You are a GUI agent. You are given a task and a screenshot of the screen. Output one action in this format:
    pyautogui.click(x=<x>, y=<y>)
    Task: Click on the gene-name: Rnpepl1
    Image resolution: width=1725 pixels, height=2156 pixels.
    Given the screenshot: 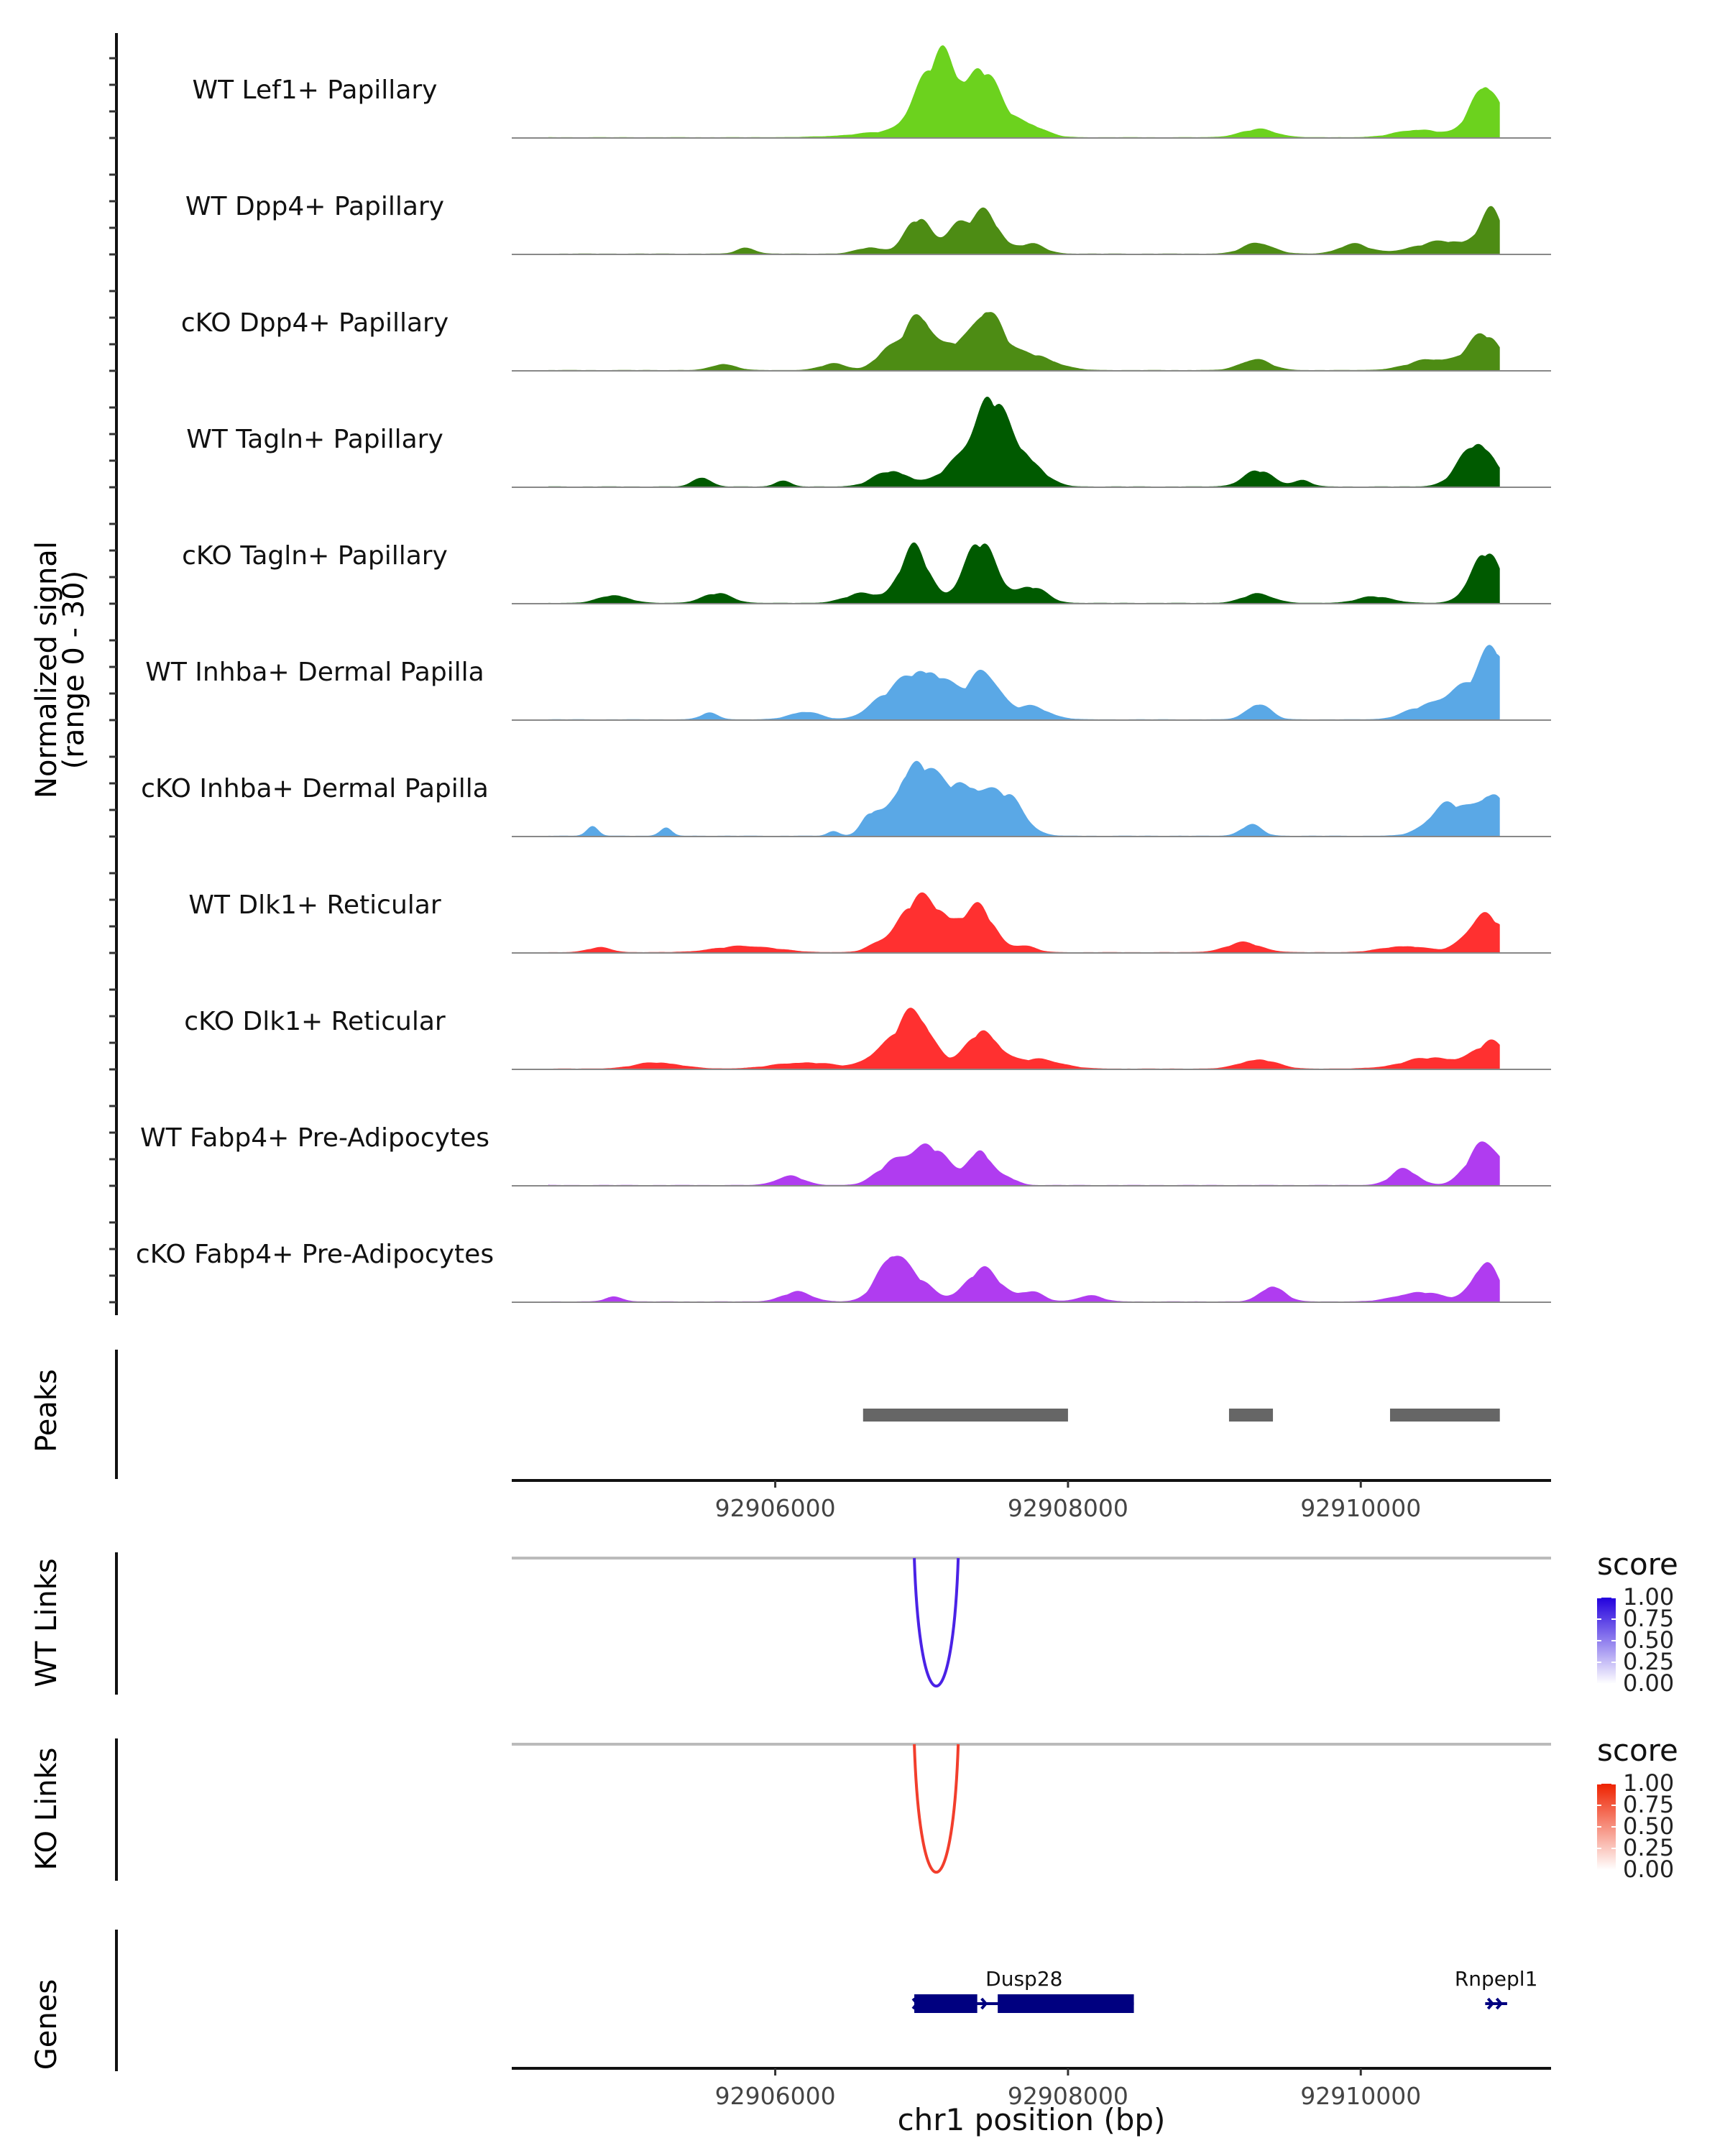 What is the action you would take?
    pyautogui.click(x=1496, y=1979)
    